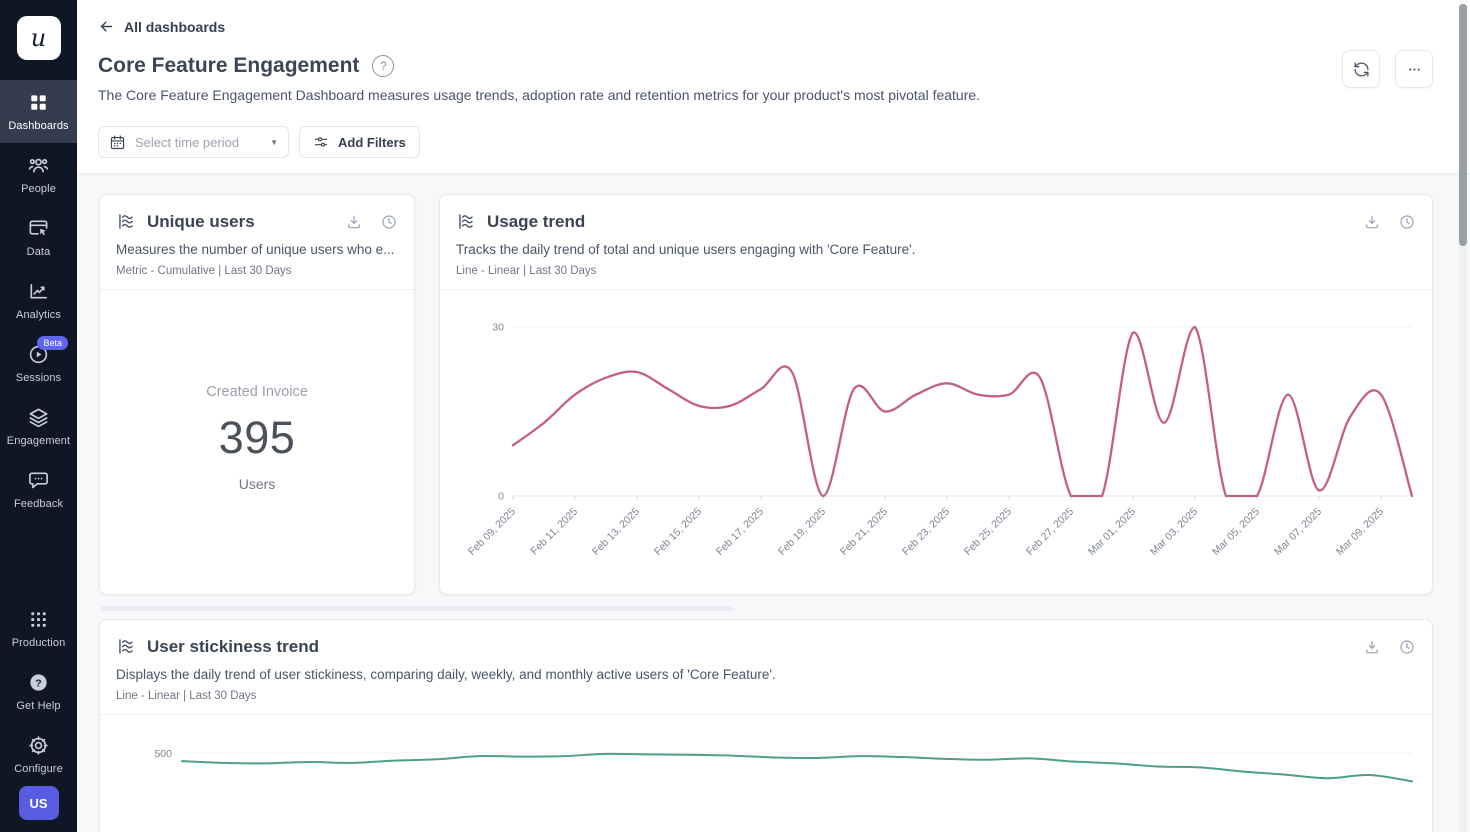  I want to click on app-logo-letter: u, so click(38, 38).